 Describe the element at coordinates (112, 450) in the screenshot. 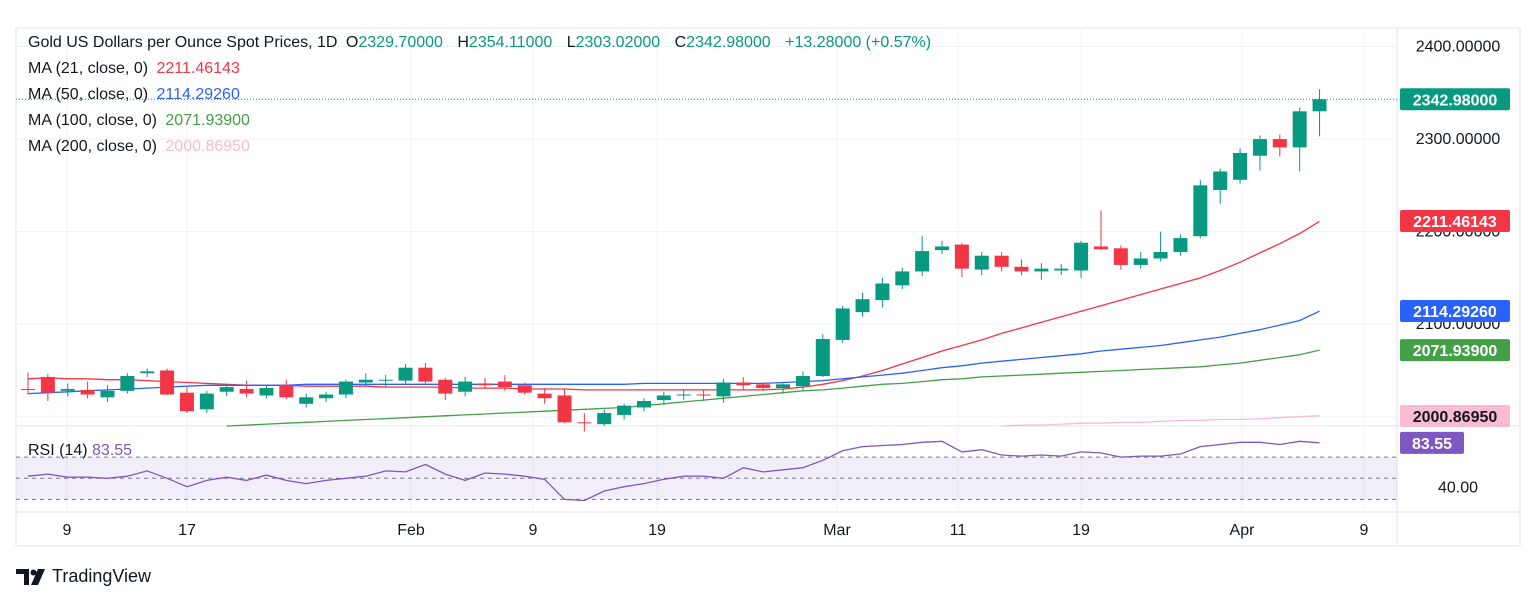

I see `rsi-value: 83.55` at that location.